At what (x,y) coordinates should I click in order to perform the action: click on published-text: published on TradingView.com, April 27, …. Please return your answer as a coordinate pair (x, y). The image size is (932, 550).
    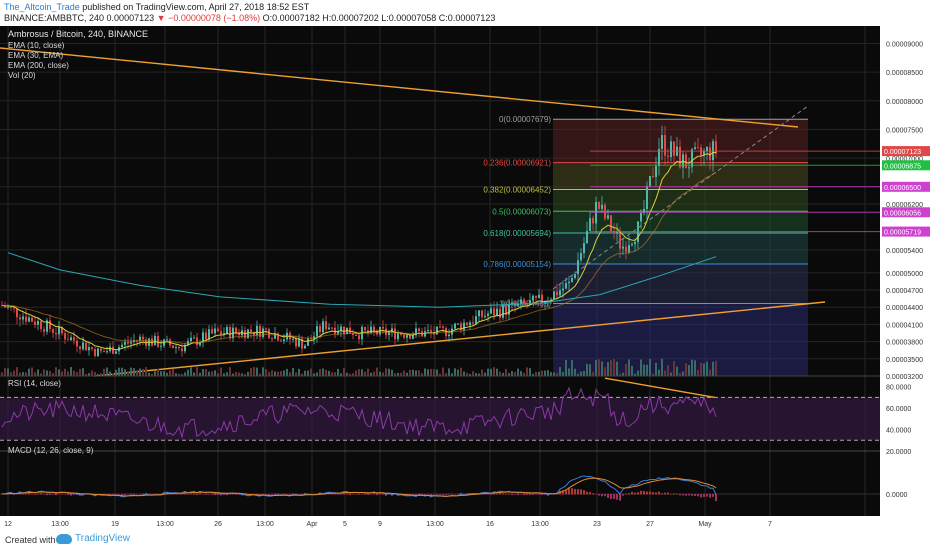
    Looking at the image, I should click on (196, 7).